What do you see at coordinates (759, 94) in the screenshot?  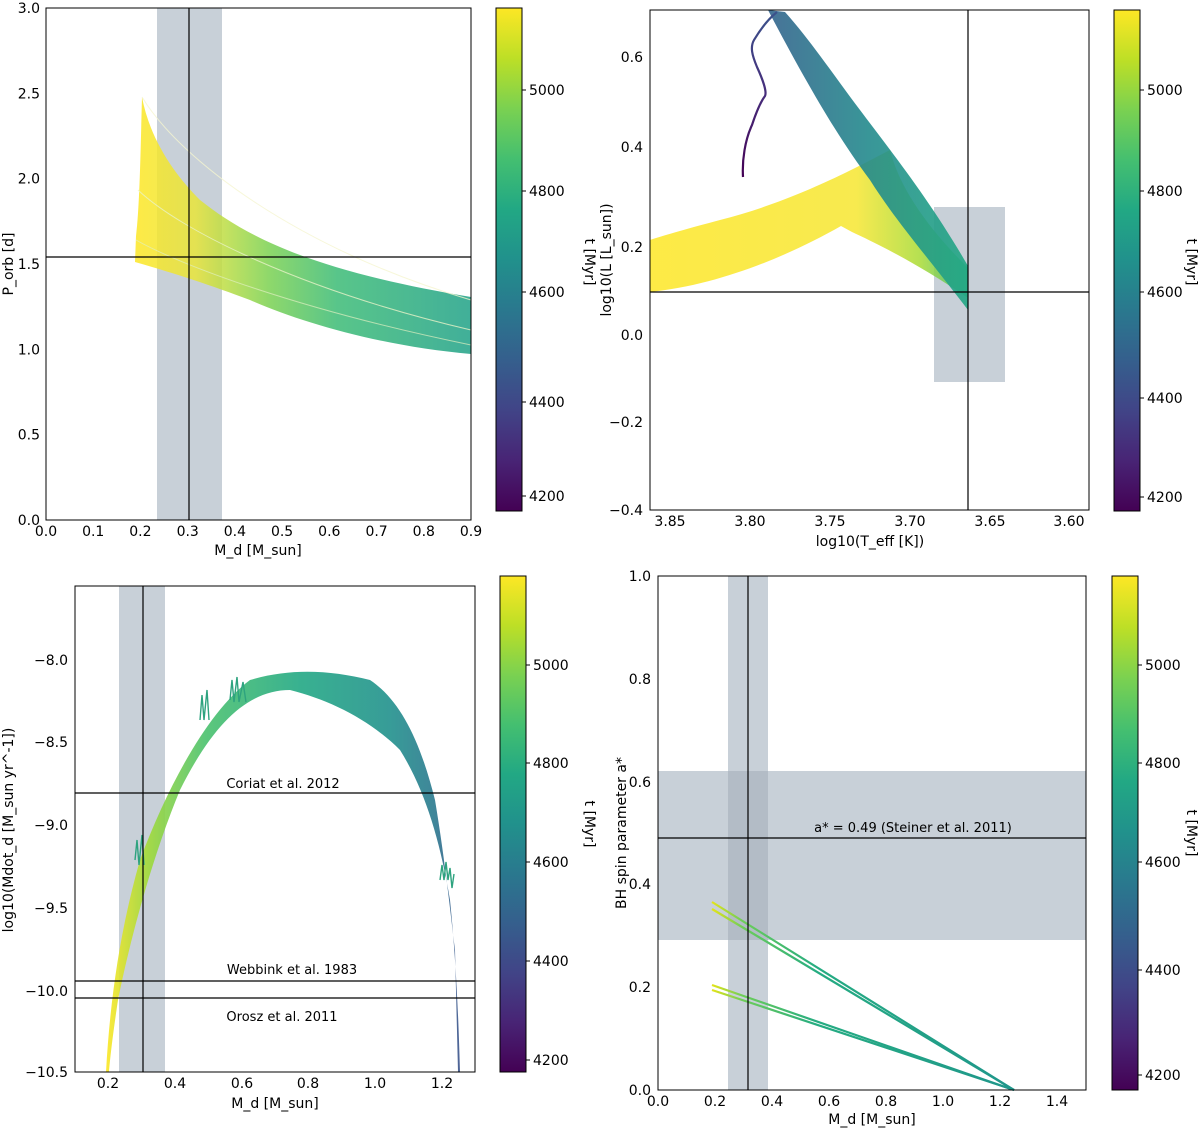 I see `hrd-pre-ms-track` at bounding box center [759, 94].